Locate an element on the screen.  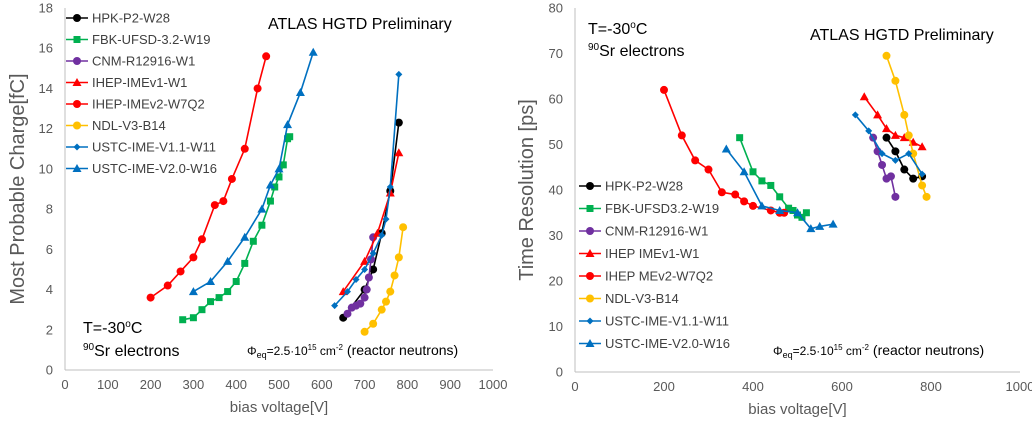
fluence-subscript: eq is located at coordinates (788, 355).